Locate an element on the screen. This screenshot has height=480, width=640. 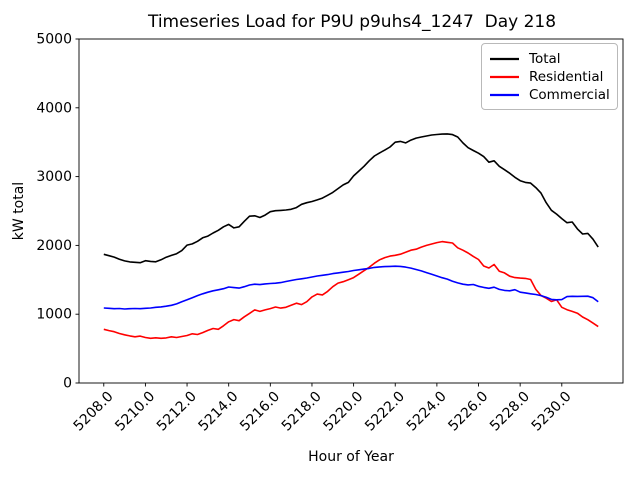
y-tick-label: 5000 is located at coordinates (54, 40).